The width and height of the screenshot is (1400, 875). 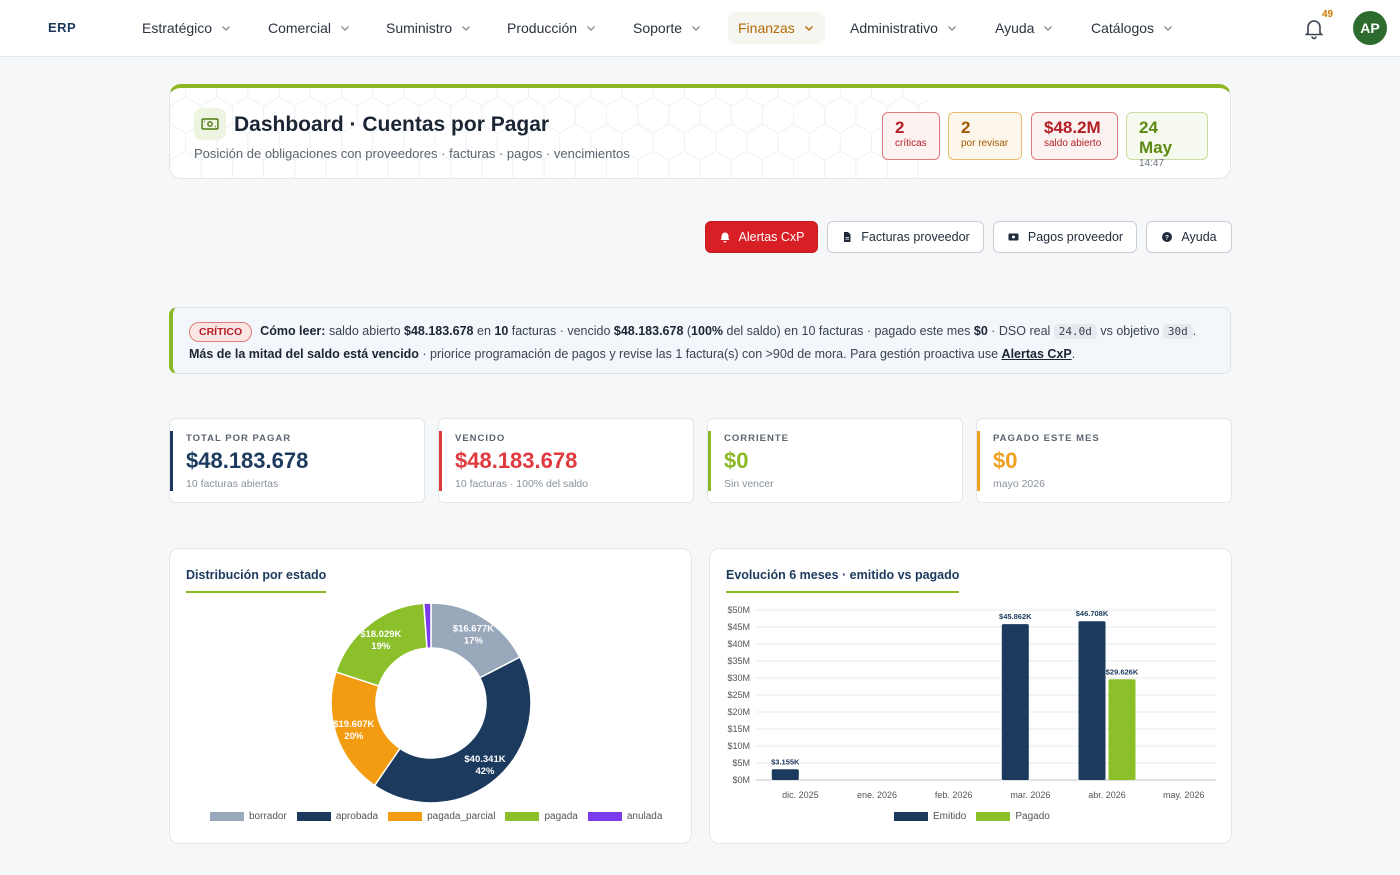 What do you see at coordinates (1015, 616) in the screenshot?
I see `bar-data-label: $45.862K` at bounding box center [1015, 616].